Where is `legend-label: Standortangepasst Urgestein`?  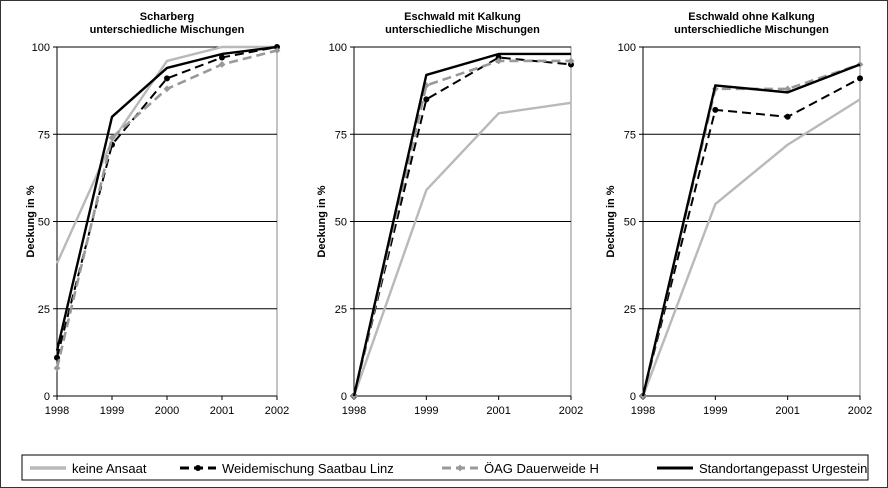
legend-label: Standortangepasst Urgestein is located at coordinates (783, 468).